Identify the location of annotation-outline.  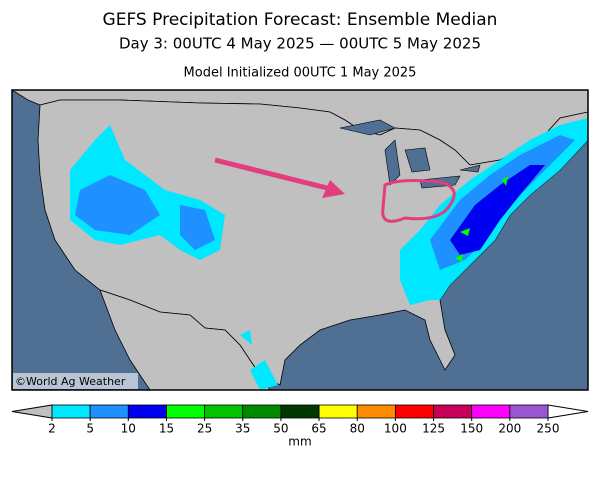
(418, 201).